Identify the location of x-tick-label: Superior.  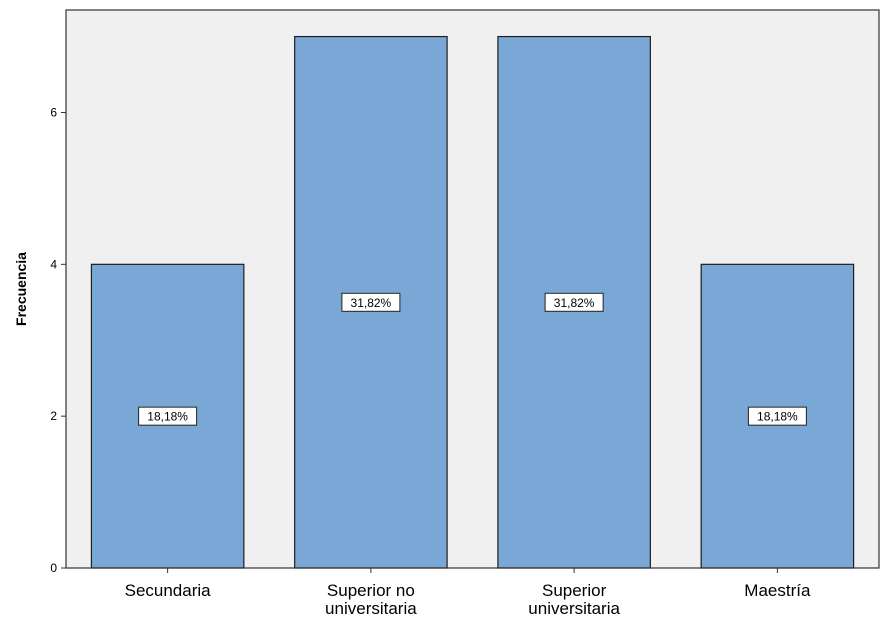
(574, 590).